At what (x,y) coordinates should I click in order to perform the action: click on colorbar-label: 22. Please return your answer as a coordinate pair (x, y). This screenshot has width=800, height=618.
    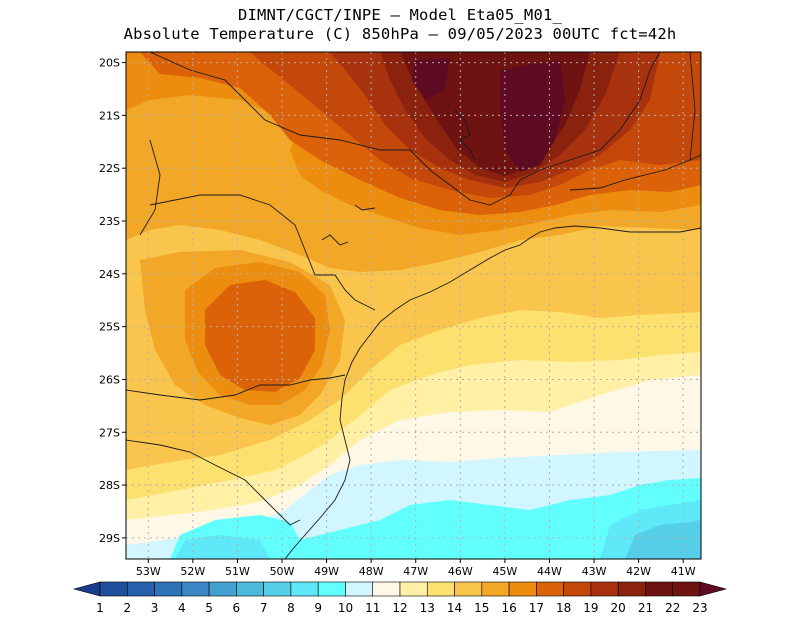
    Looking at the image, I should click on (672, 608).